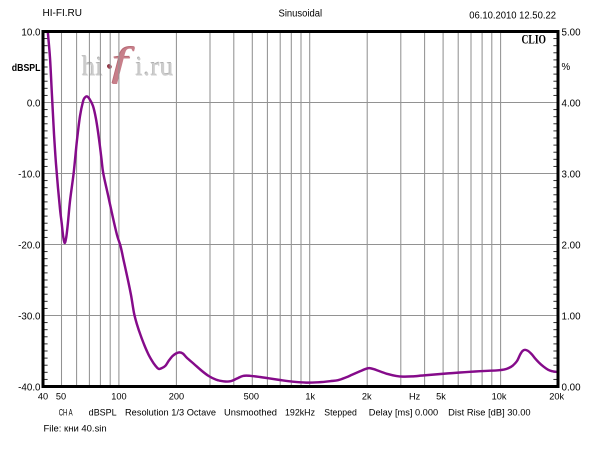  What do you see at coordinates (367, 397) in the screenshot?
I see `svg-text: 2k` at bounding box center [367, 397].